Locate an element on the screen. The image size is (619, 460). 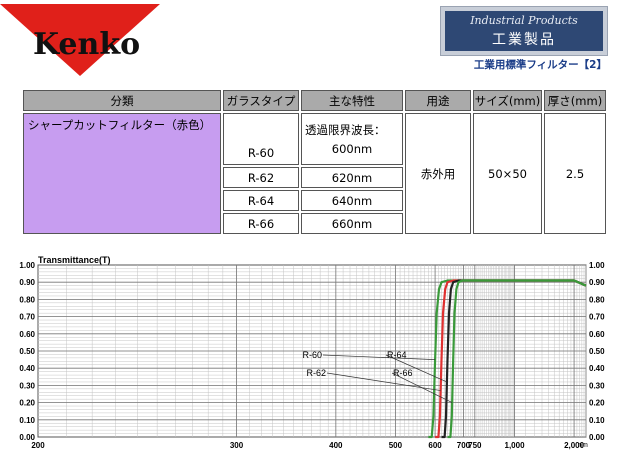
col-header-characteristic: 主な特性 is located at coordinates (352, 100).